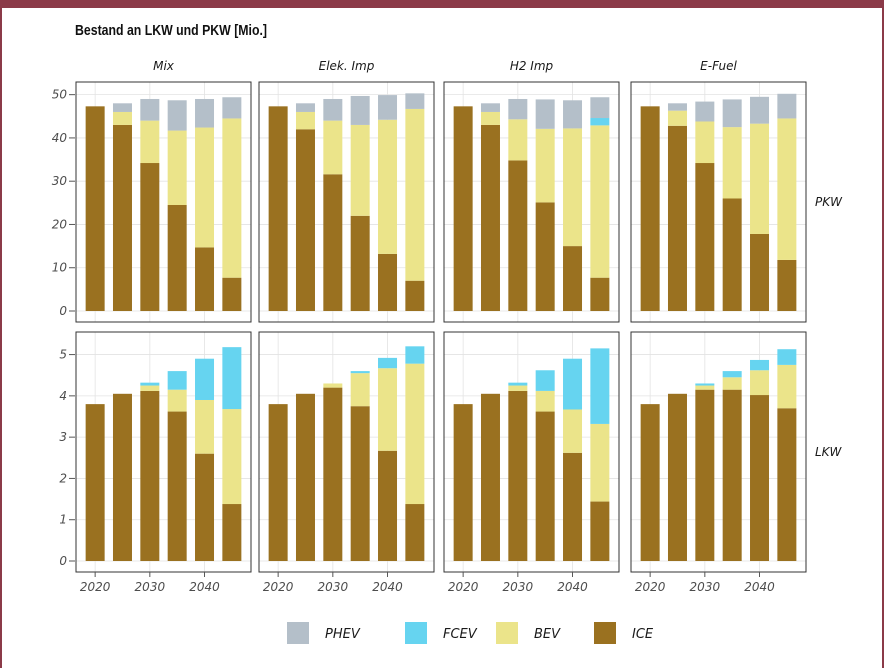 The height and width of the screenshot is (668, 884). Describe the element at coordinates (387, 587) in the screenshot. I see `x-tick-label-elek-imp-2040: 2040` at that location.